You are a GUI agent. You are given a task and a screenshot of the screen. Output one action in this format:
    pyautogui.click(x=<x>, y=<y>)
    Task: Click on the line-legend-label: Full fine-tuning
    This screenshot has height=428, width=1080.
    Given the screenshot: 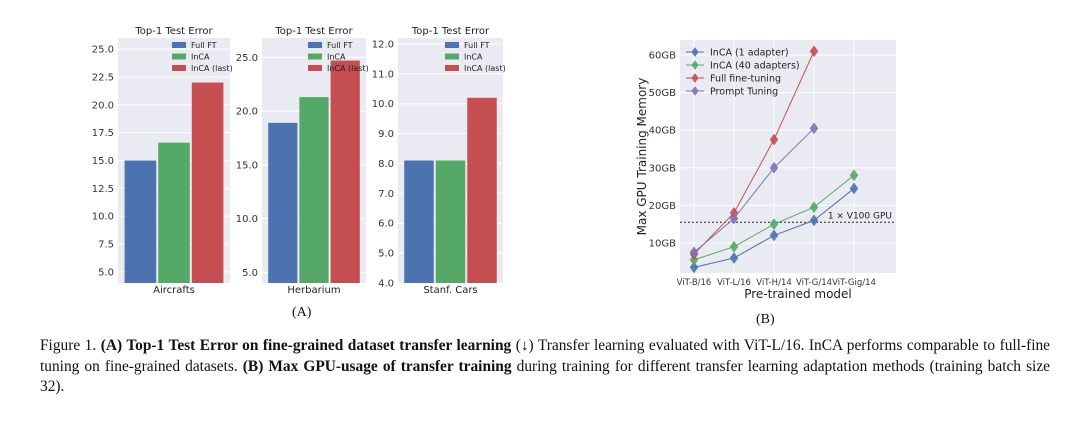 What is the action you would take?
    pyautogui.click(x=745, y=79)
    